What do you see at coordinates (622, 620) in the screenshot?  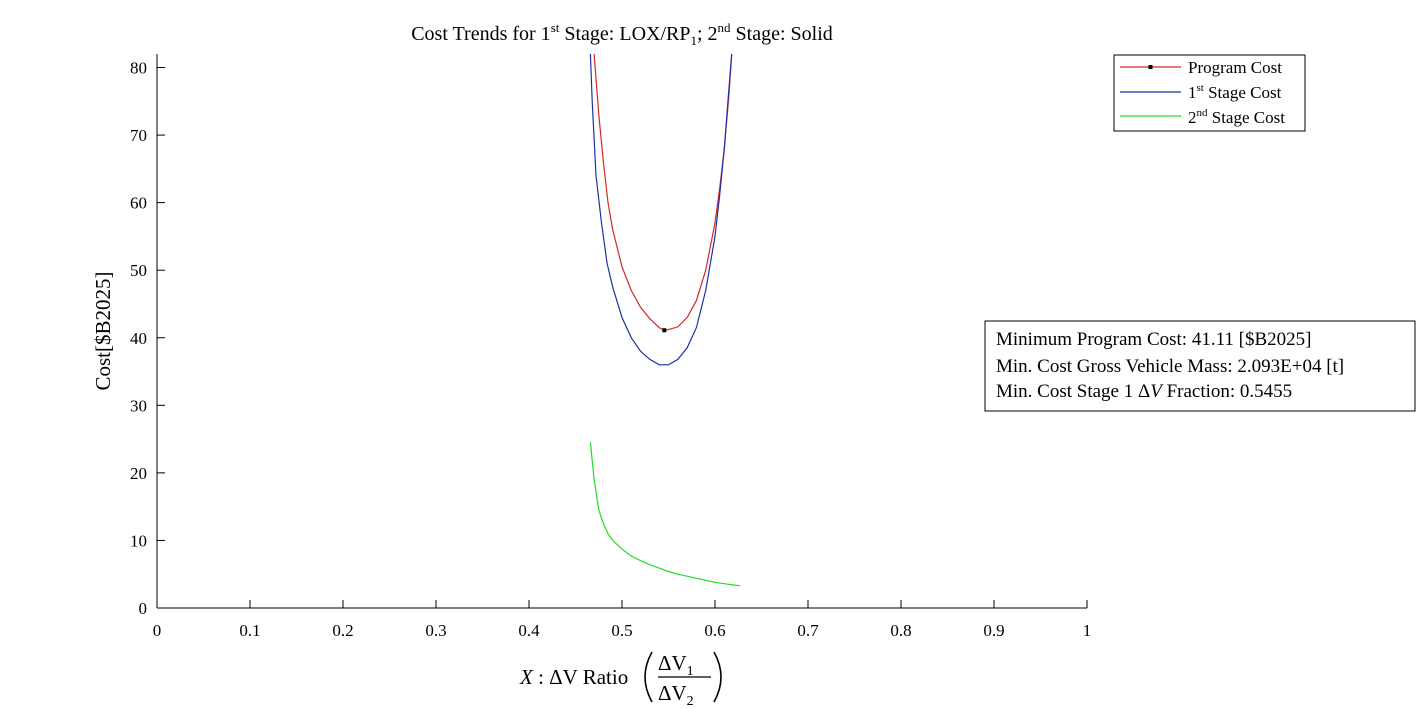 I see `x-ticks: 0 0.1 0.2 0.3 0.4 0.5 0.6 0.7 0.8 0.9 1` at bounding box center [622, 620].